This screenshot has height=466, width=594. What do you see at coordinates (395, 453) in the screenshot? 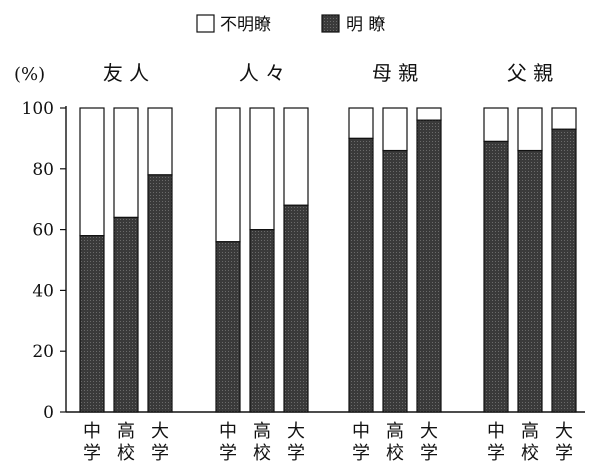
I see `category-label-2-1-1: 校` at bounding box center [395, 453].